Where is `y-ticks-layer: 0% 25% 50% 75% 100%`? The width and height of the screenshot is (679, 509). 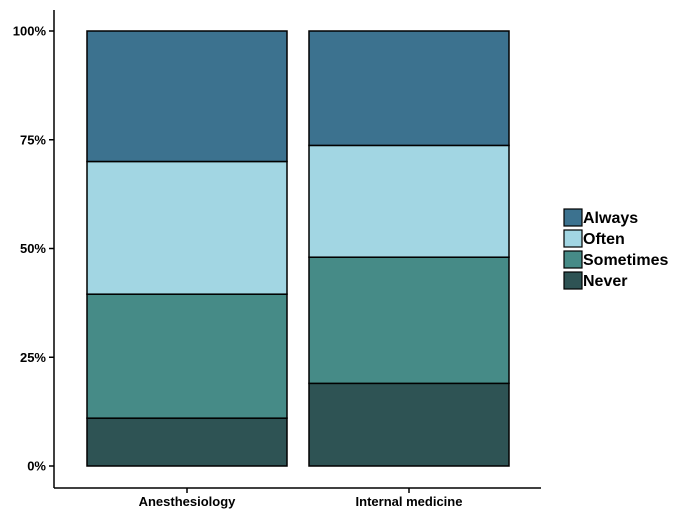
y-ticks-layer: 0% 25% 50% 75% 100% is located at coordinates (33, 249).